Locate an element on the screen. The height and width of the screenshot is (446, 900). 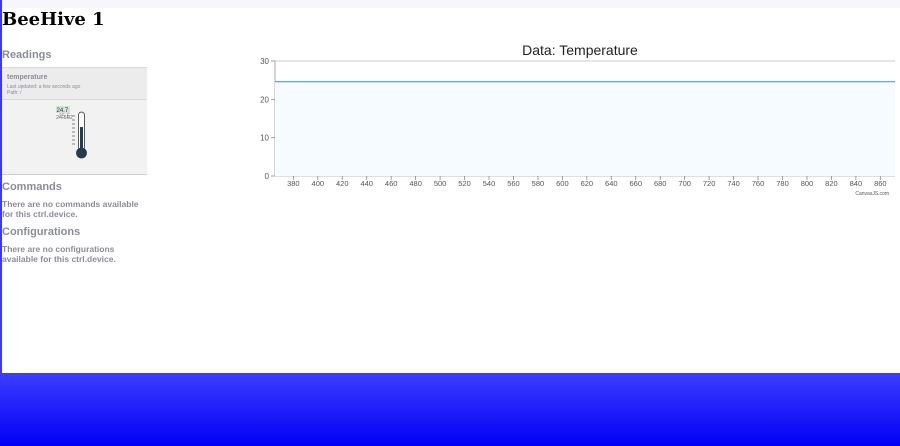
x-tick-label: 540 is located at coordinates (489, 183).